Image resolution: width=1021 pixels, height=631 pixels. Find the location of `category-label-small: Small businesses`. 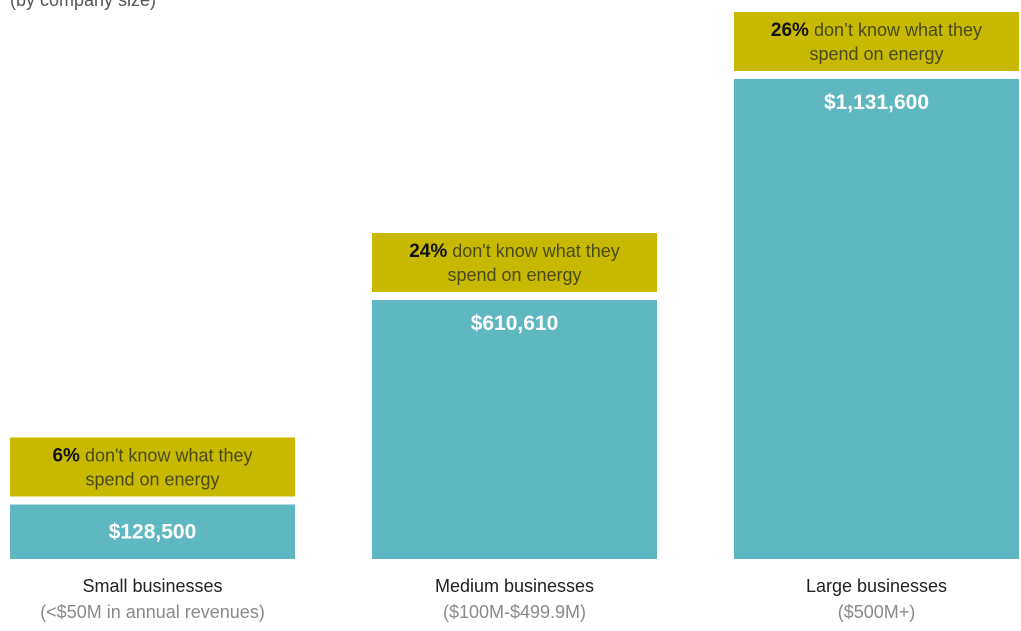

category-label-small: Small businesses is located at coordinates (152, 586).